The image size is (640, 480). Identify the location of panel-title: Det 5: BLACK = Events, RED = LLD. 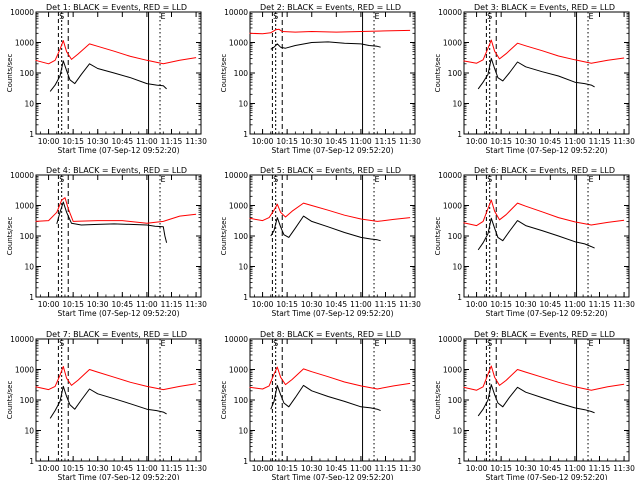
(330, 170).